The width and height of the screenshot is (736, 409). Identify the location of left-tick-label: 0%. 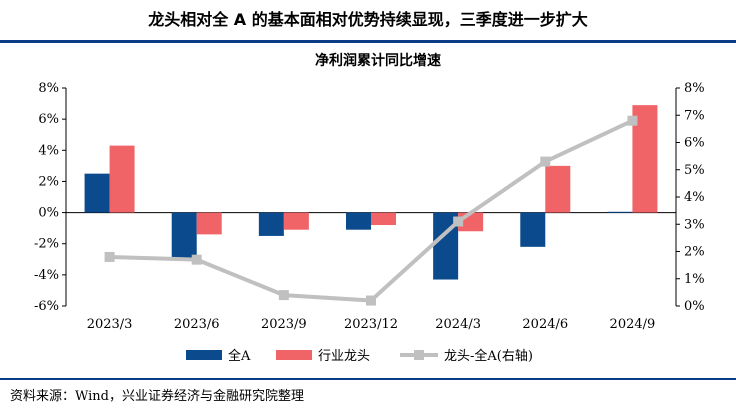
(48, 213).